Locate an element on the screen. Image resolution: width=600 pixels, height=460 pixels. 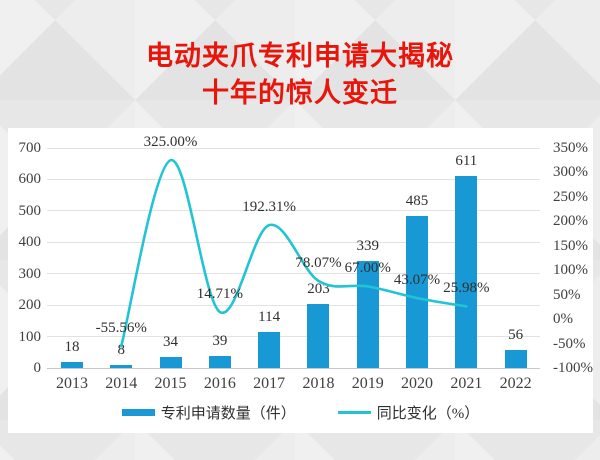
right-axis-tick: 0% is located at coordinates (563, 319).